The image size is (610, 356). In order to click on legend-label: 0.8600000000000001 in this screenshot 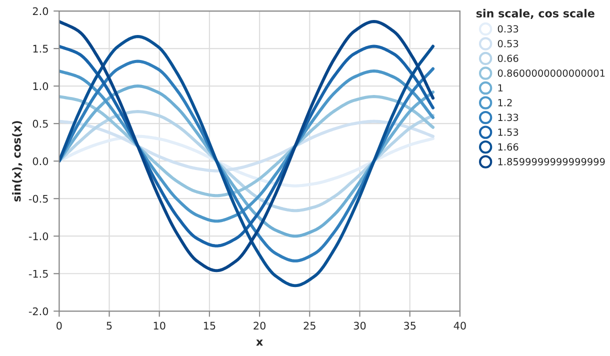, I will do `click(551, 73)`.